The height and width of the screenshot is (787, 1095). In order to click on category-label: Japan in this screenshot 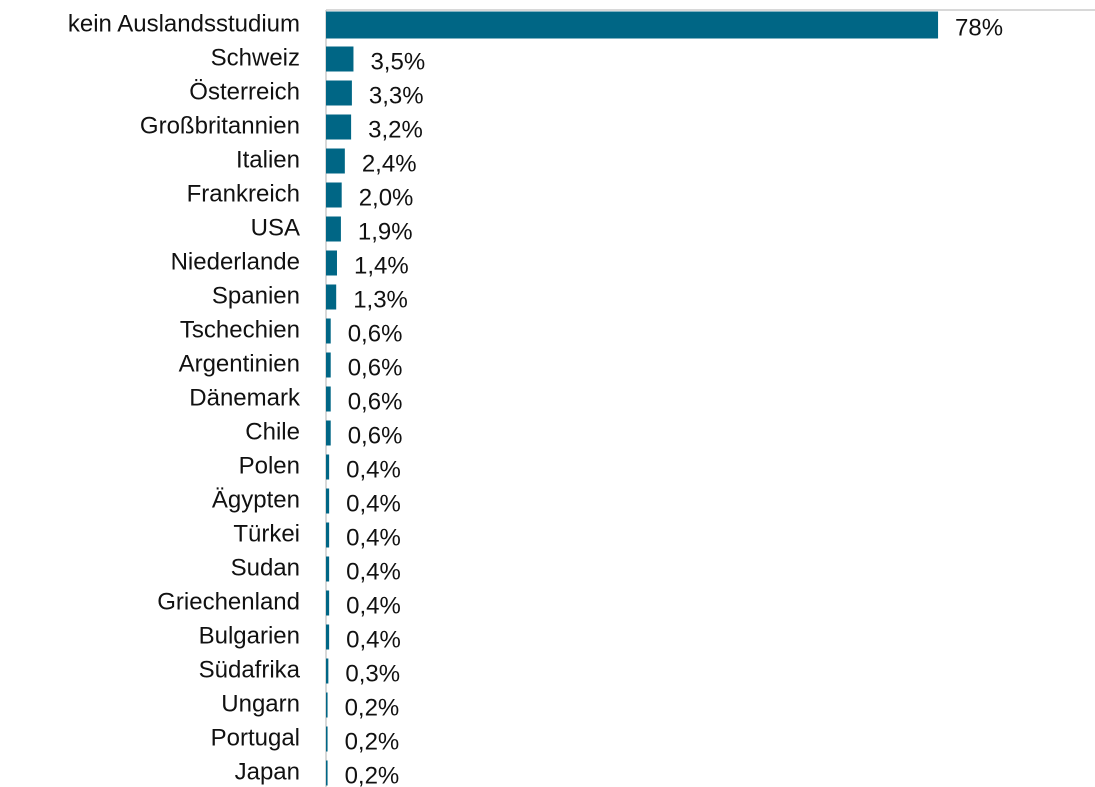, I will do `click(267, 771)`.